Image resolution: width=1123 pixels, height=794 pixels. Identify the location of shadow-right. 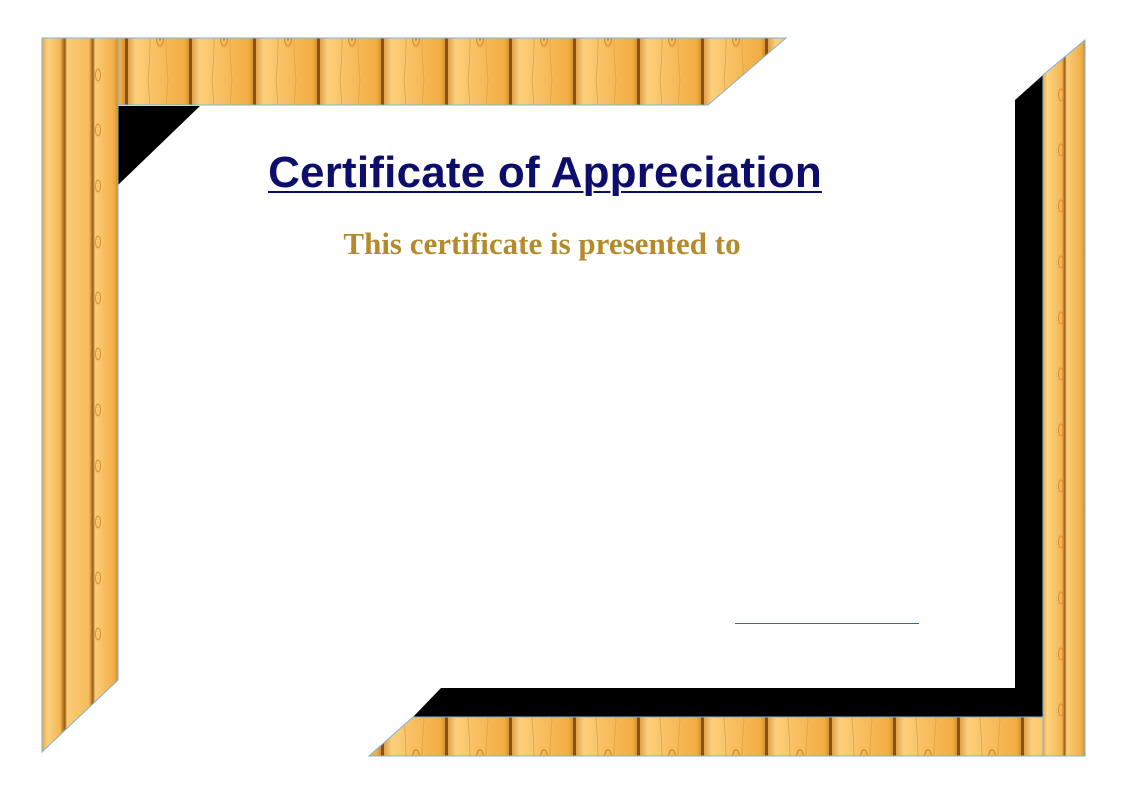
(1029, 396).